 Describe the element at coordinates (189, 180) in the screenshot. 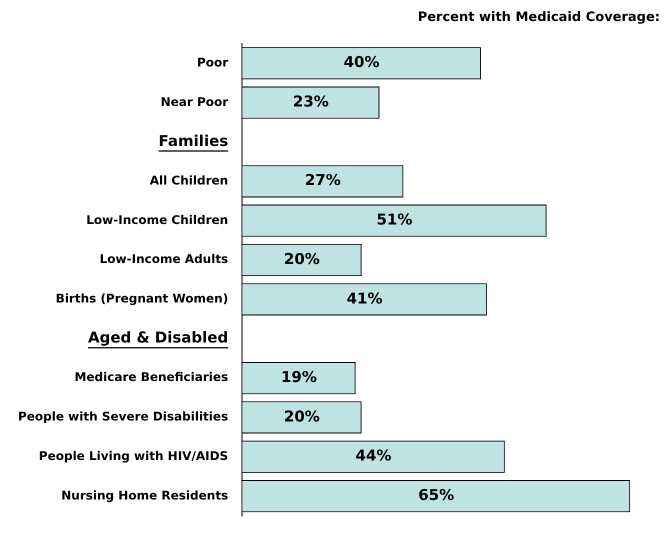

I see `y-tick-label: All Children` at that location.